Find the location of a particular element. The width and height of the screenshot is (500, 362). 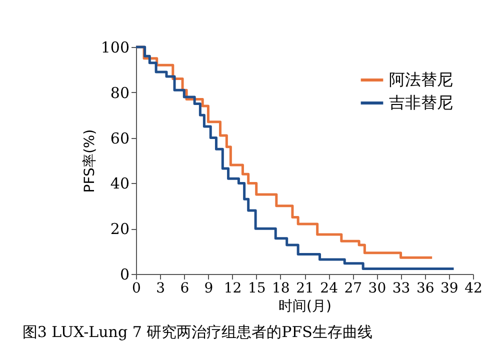

x-tick-label: 39 is located at coordinates (449, 288).